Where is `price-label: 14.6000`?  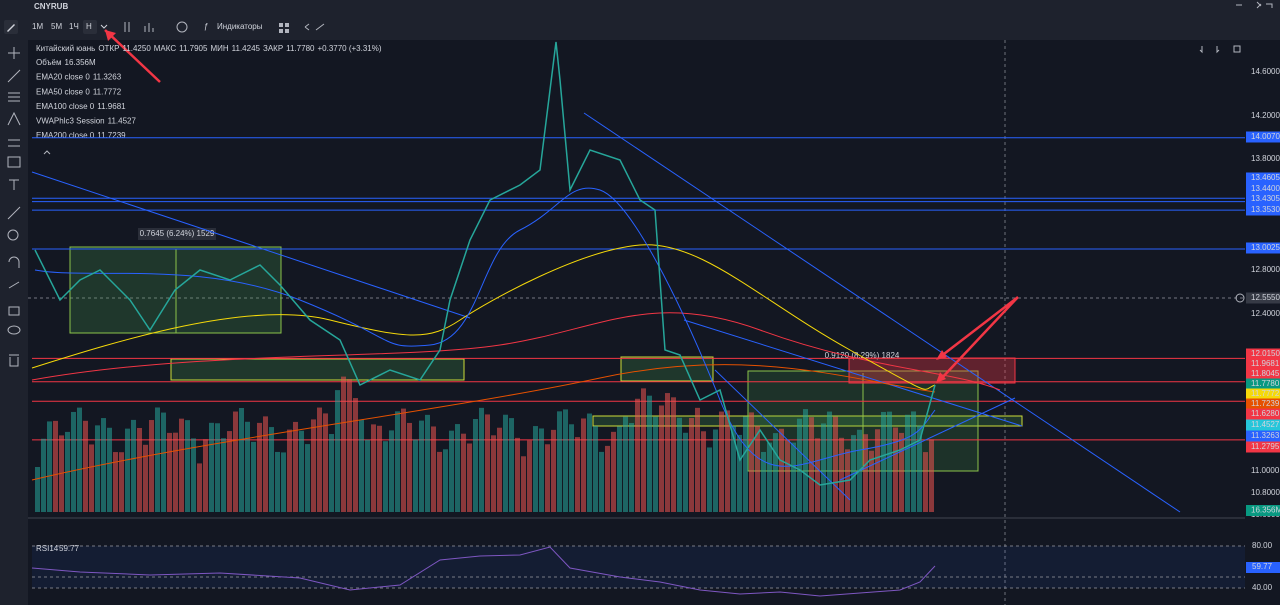
price-label: 14.6000 is located at coordinates (1265, 71).